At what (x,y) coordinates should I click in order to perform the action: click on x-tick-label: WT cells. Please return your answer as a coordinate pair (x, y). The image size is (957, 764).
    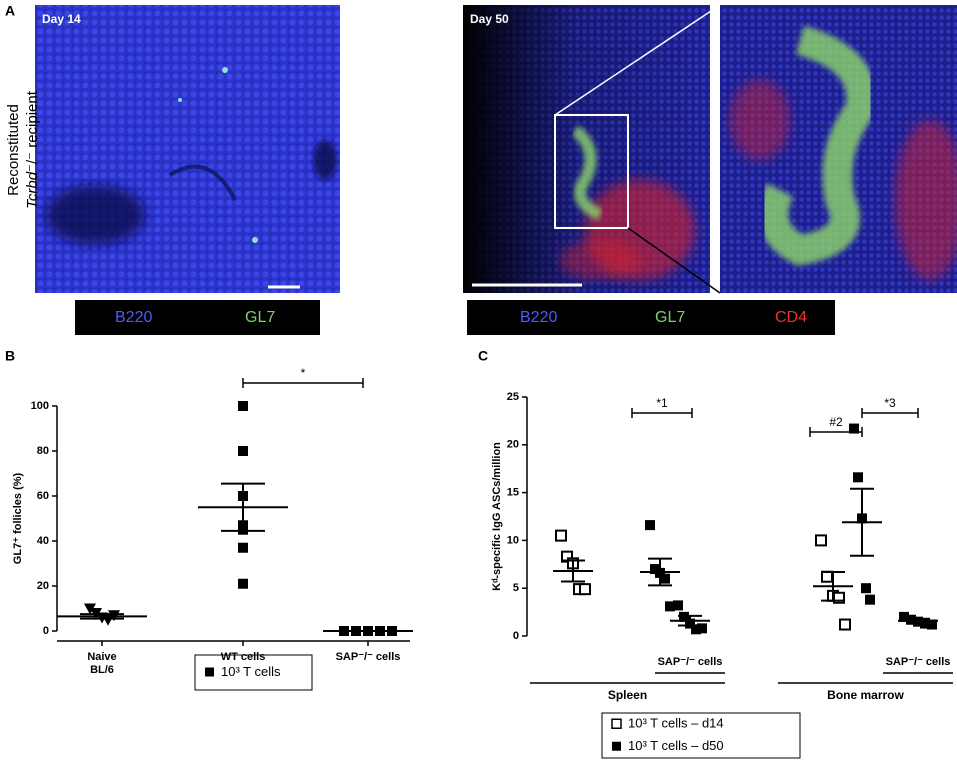
    Looking at the image, I should click on (243, 657).